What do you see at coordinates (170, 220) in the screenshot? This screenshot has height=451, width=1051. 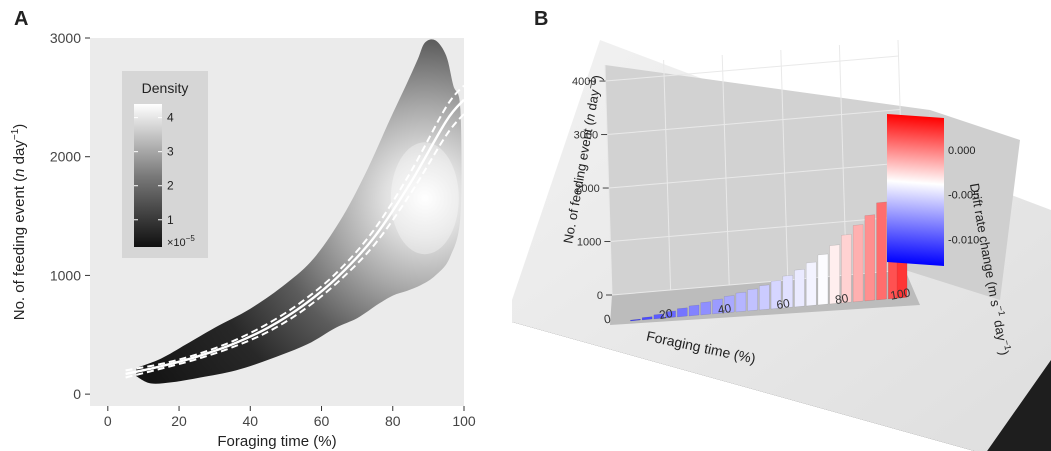 I see `legend-tick-label: 1` at bounding box center [170, 220].